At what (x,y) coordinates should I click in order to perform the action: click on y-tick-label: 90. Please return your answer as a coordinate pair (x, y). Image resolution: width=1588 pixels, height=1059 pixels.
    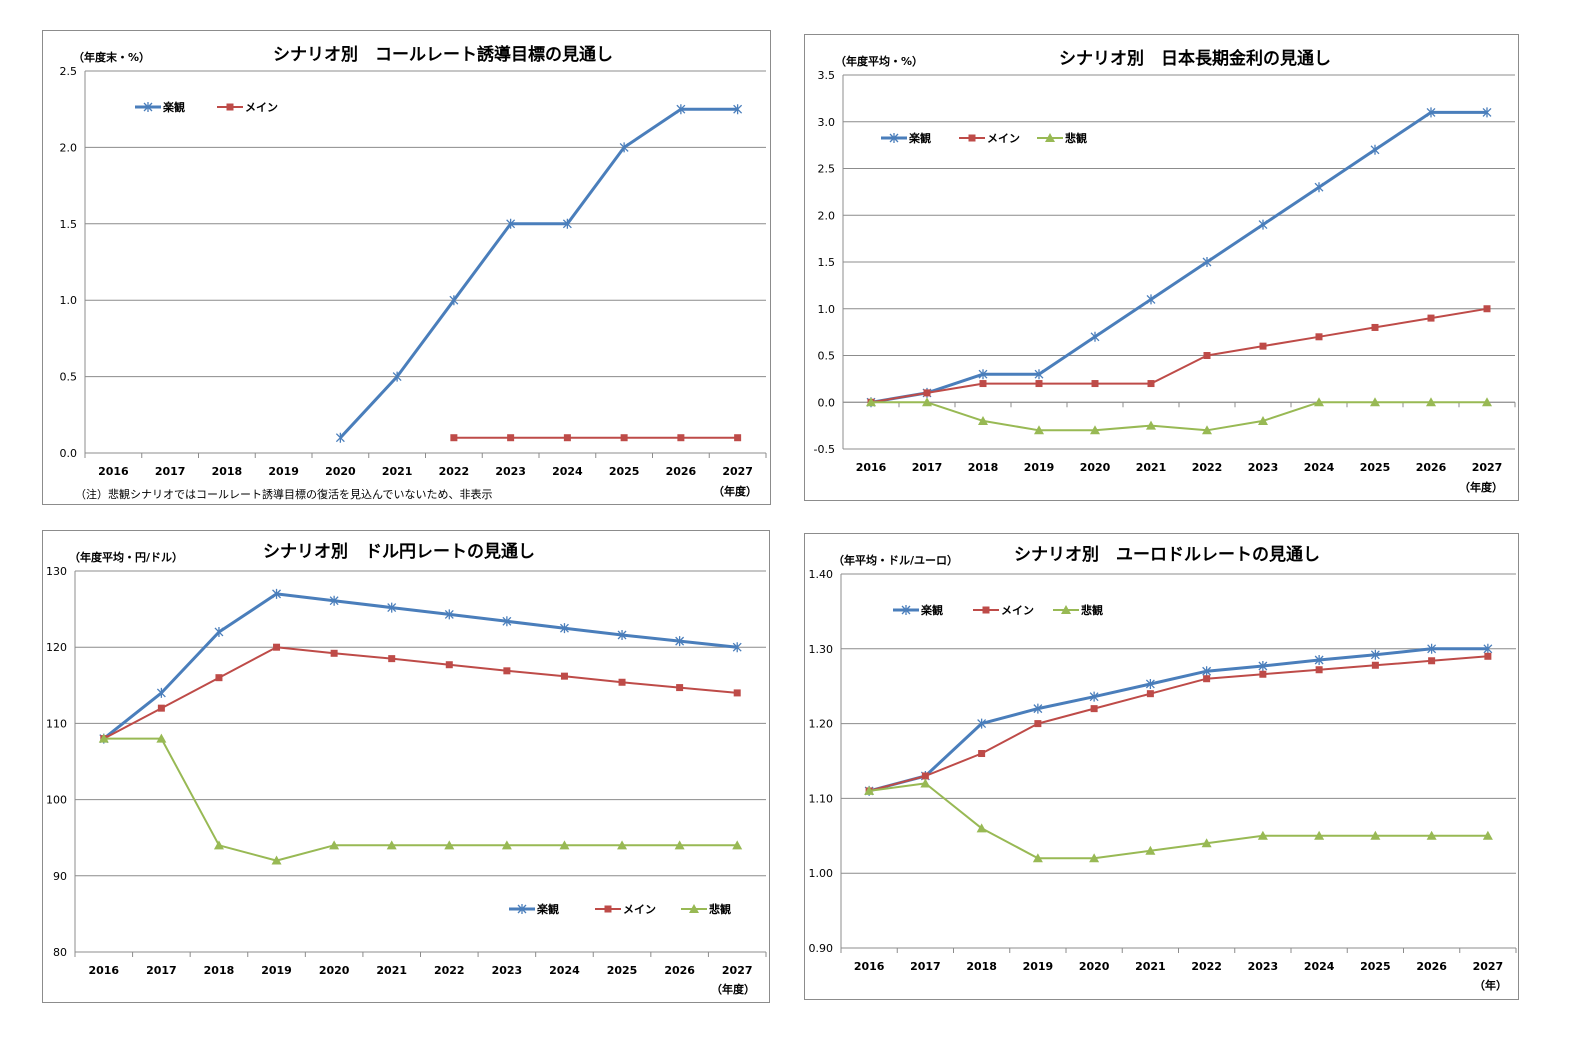
    Looking at the image, I should click on (60, 876).